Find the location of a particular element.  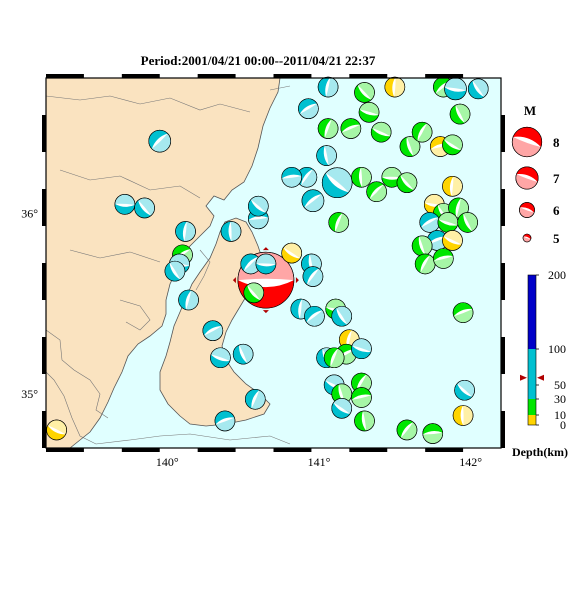

latitude-tick-label: 35° is located at coordinates (29, 394).